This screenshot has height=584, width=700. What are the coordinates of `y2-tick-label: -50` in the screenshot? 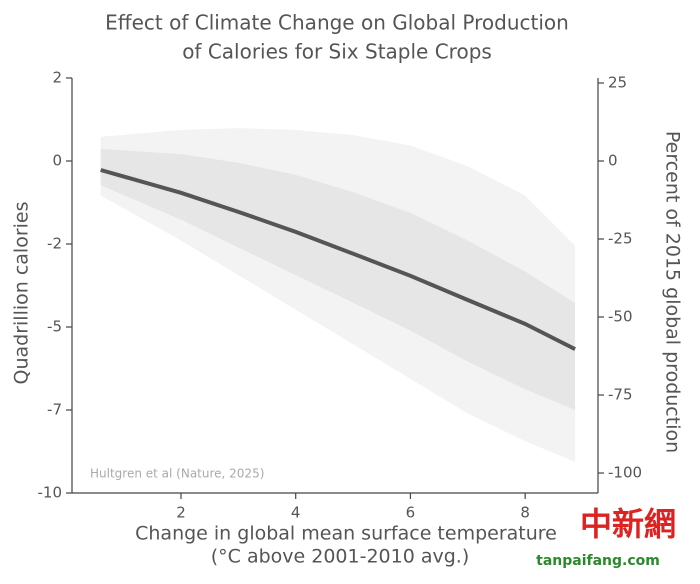 It's located at (620, 317).